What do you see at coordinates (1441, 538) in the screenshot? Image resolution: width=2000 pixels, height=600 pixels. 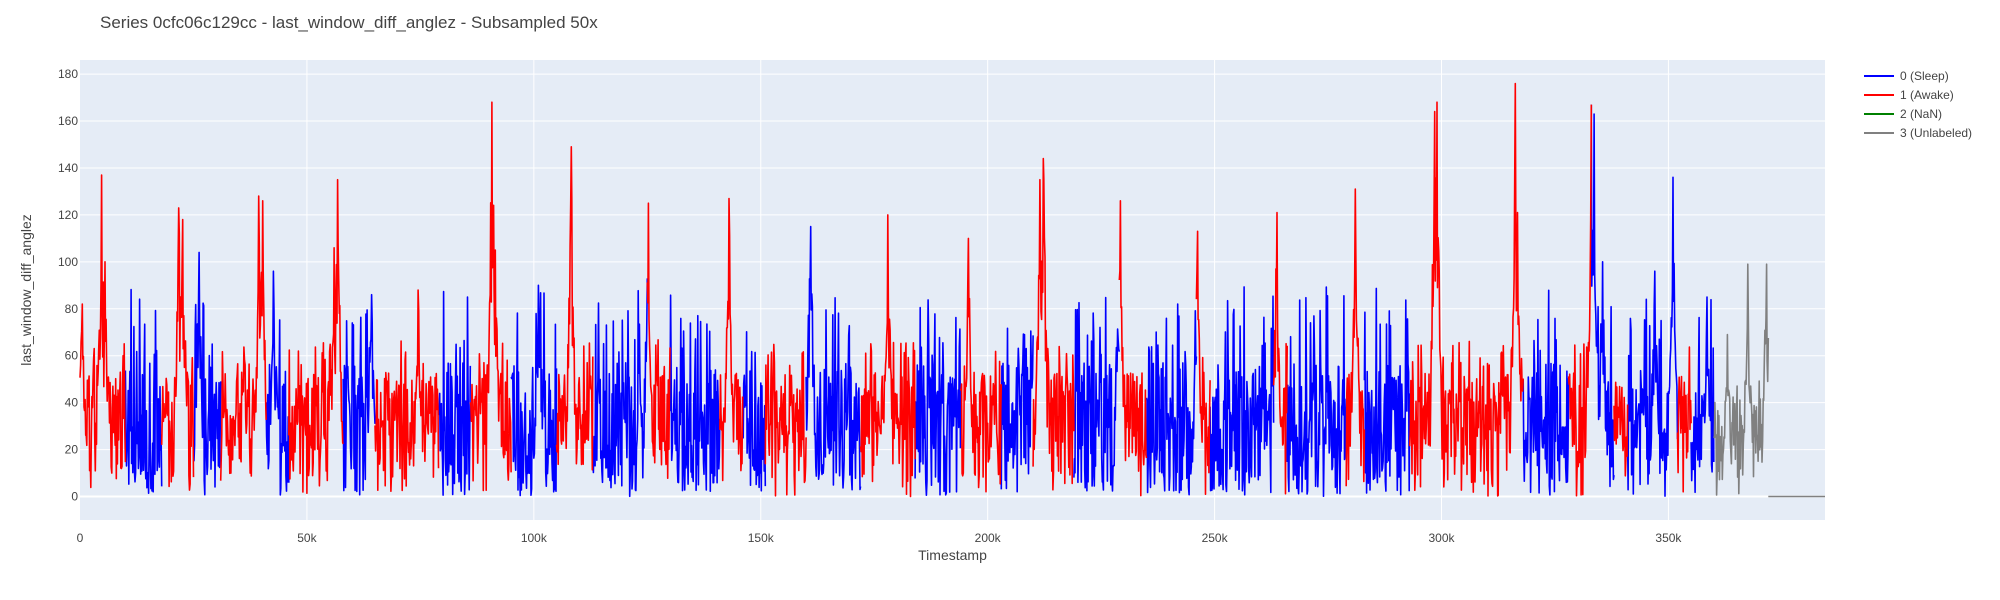 I see `x-tick-label: 300k` at bounding box center [1441, 538].